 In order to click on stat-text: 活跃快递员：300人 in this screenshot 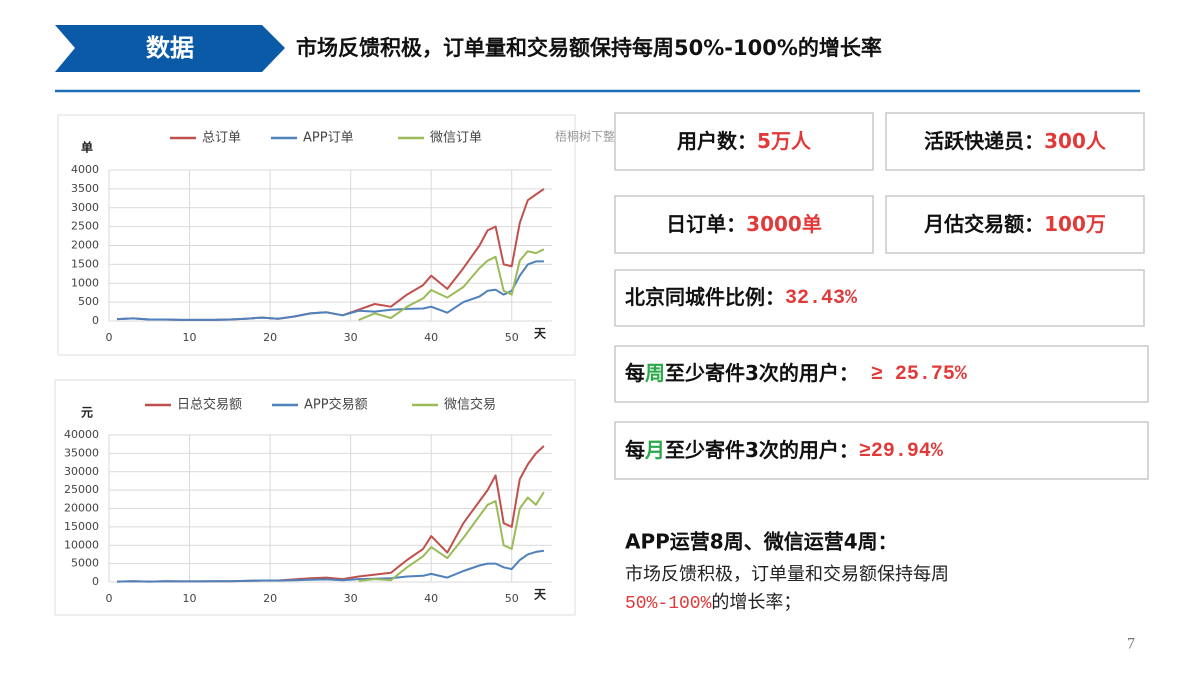, I will do `click(1015, 141)`.